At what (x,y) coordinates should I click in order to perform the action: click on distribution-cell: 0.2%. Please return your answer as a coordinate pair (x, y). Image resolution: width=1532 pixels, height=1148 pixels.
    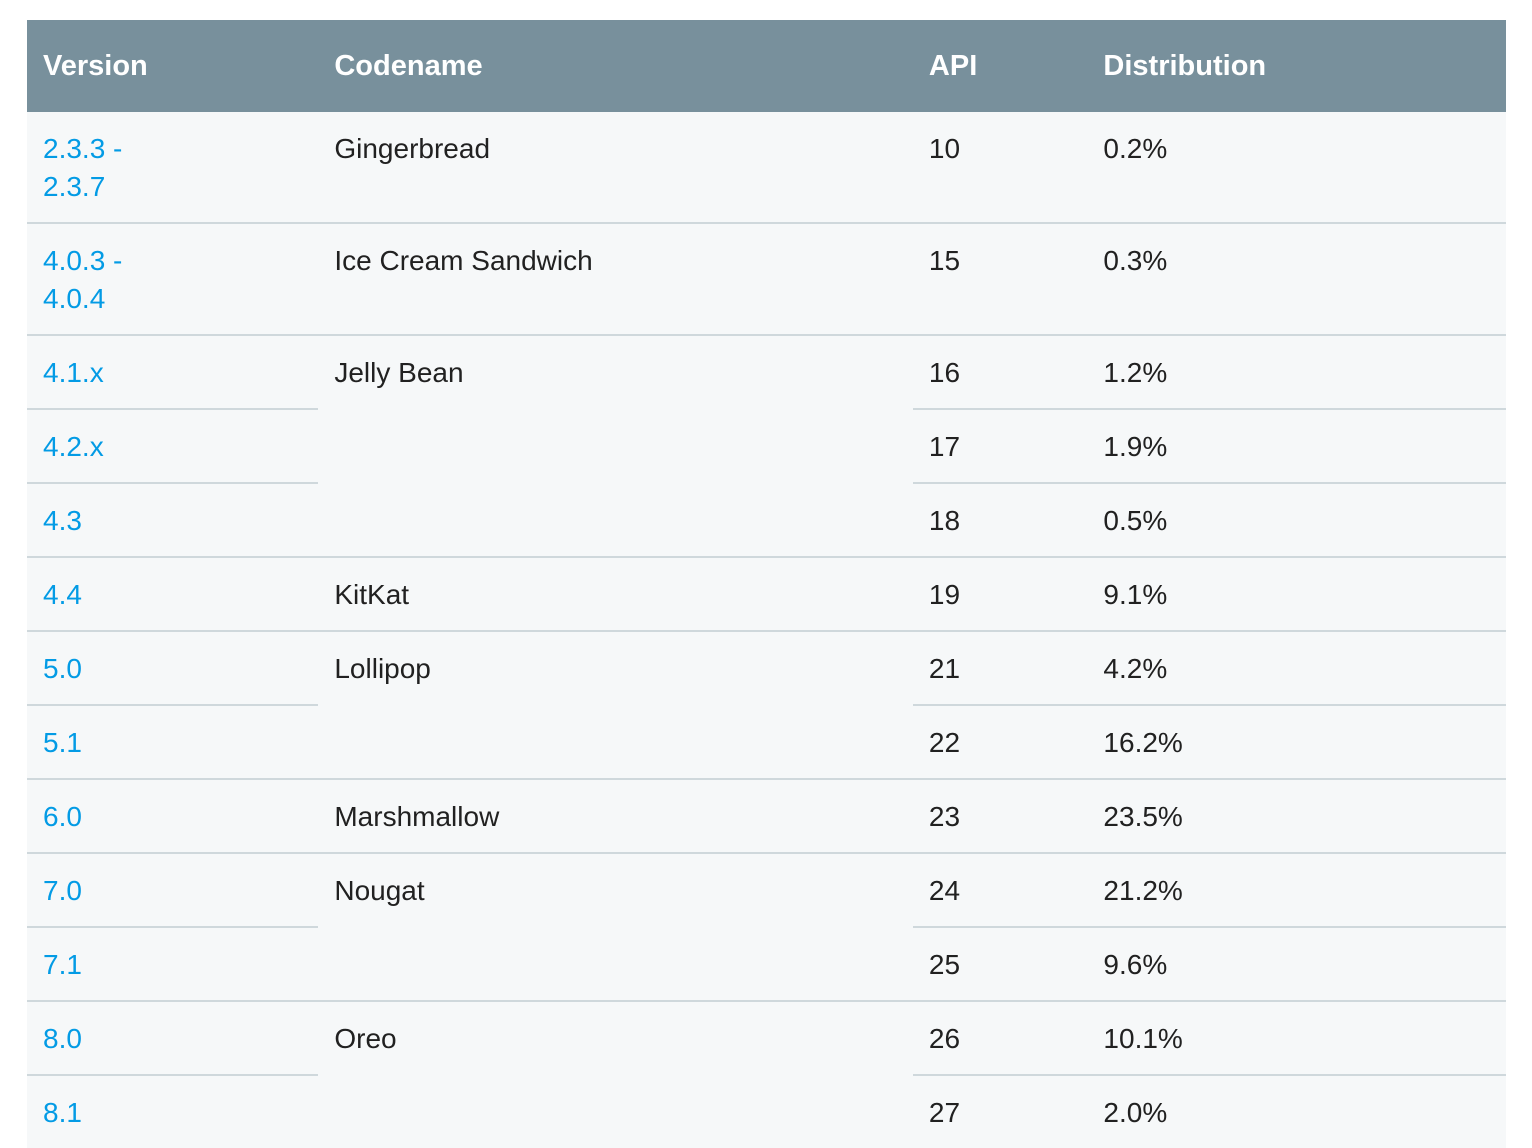
    Looking at the image, I should click on (1296, 168).